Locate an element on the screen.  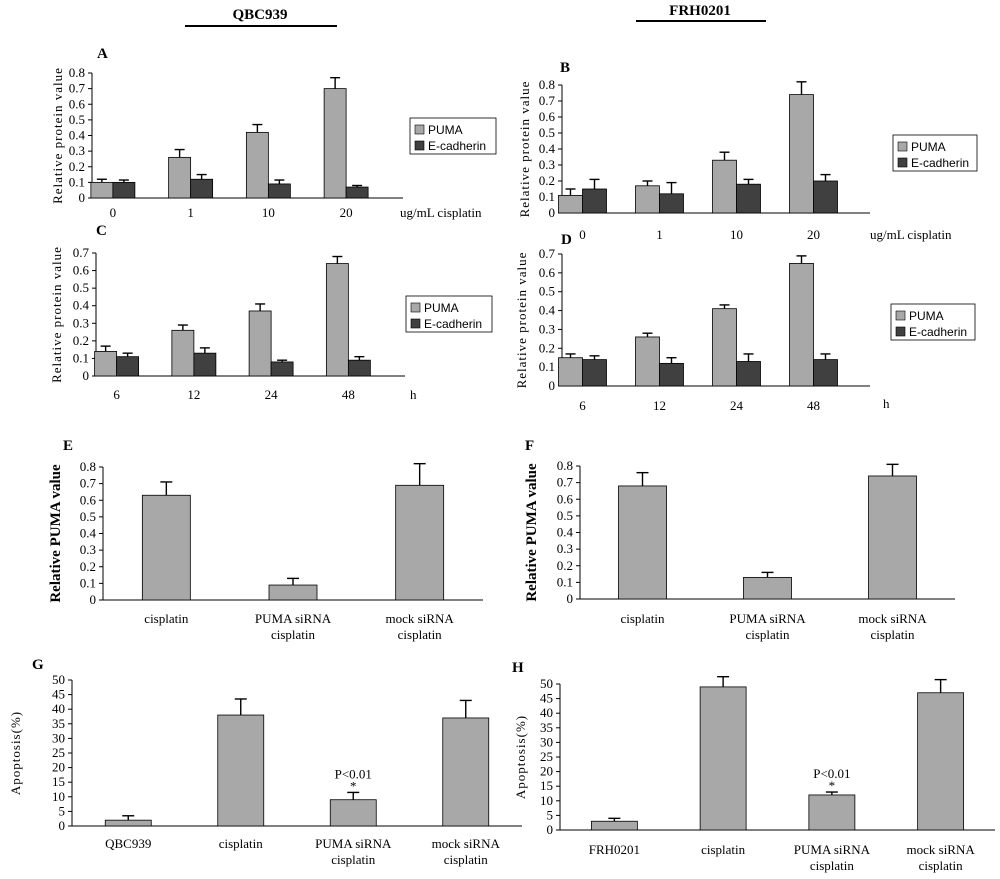
y-axis-label: Apoptosis(%) is located at coordinates (520, 757).